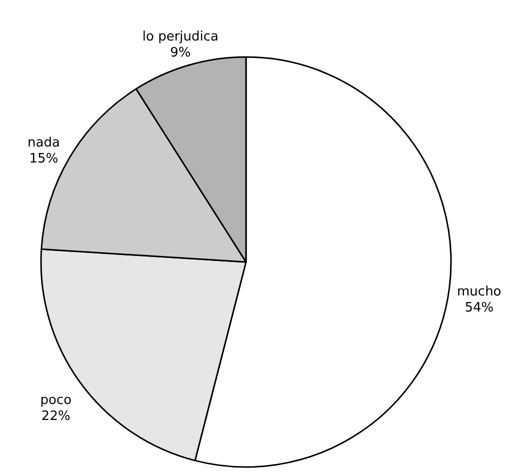  Describe the element at coordinates (180, 52) in the screenshot. I see `data-label: 9%` at that location.